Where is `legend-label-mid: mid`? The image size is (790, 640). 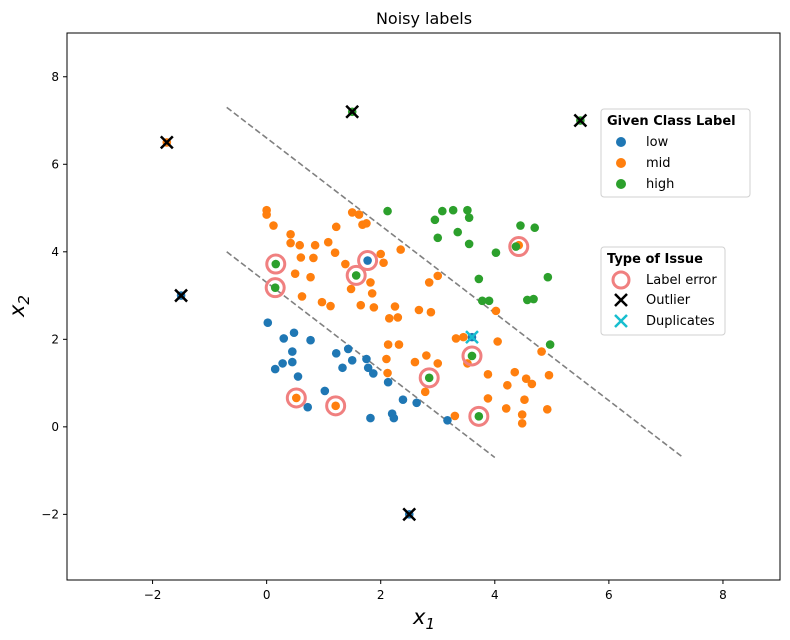
legend-label-mid: mid is located at coordinates (658, 163).